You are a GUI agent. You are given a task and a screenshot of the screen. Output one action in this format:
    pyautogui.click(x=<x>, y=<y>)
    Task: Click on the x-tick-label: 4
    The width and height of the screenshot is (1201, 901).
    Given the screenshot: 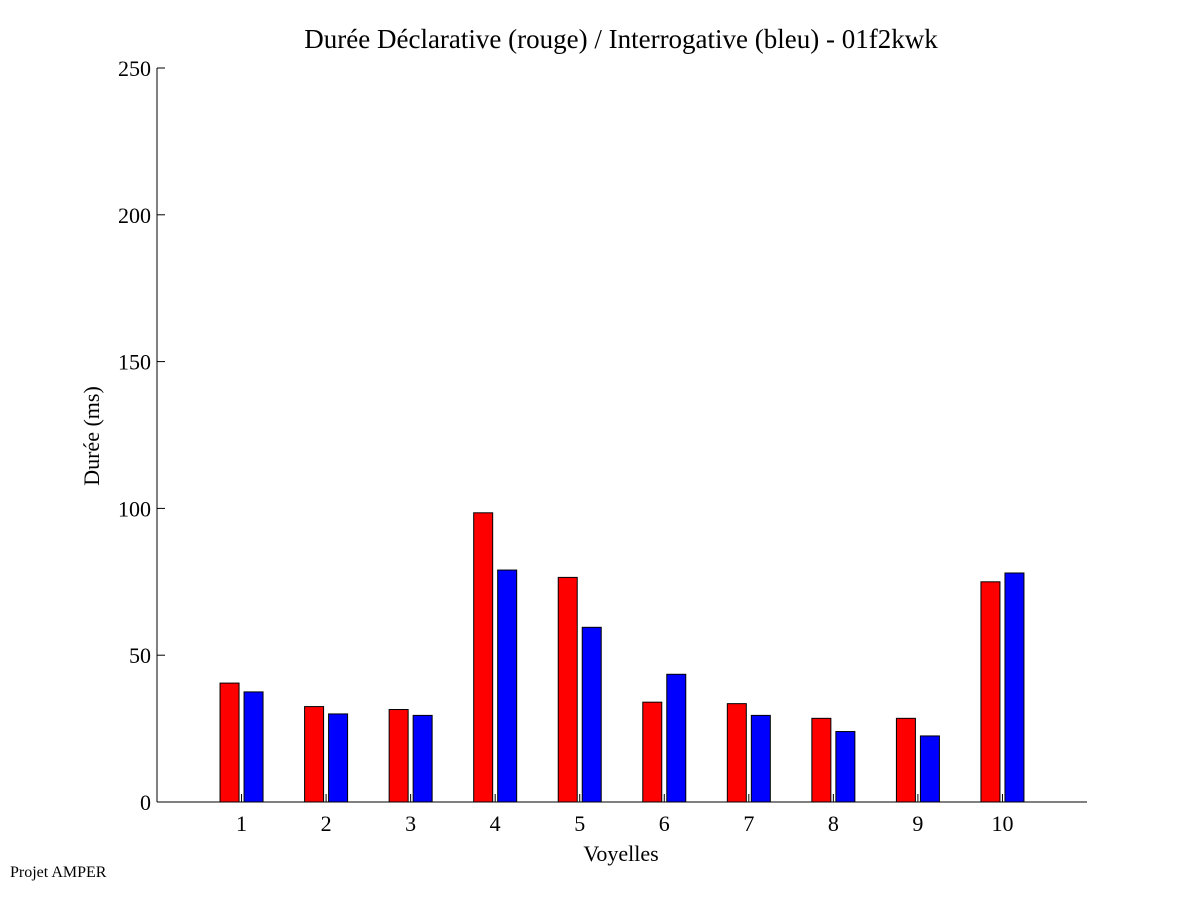 What is the action you would take?
    pyautogui.click(x=495, y=823)
    